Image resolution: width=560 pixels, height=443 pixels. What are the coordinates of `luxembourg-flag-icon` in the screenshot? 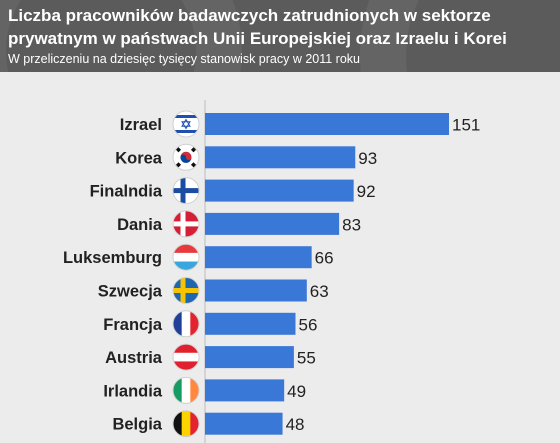 It's located at (186, 257).